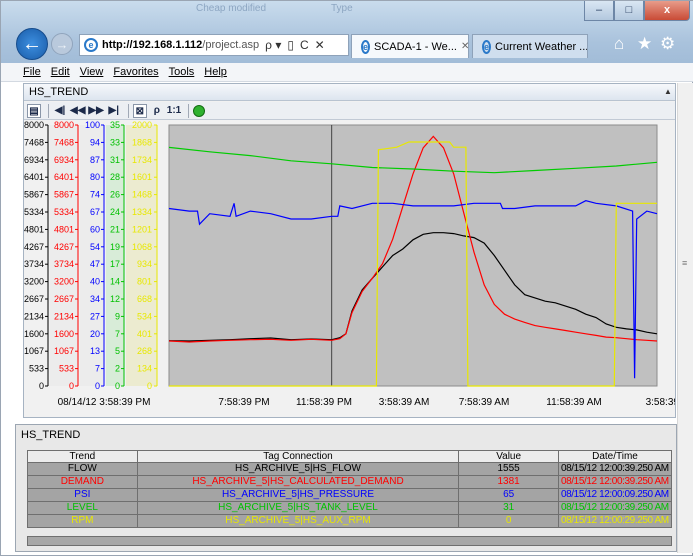  I want to click on col-header-tag: Tag Connection, so click(298, 456).